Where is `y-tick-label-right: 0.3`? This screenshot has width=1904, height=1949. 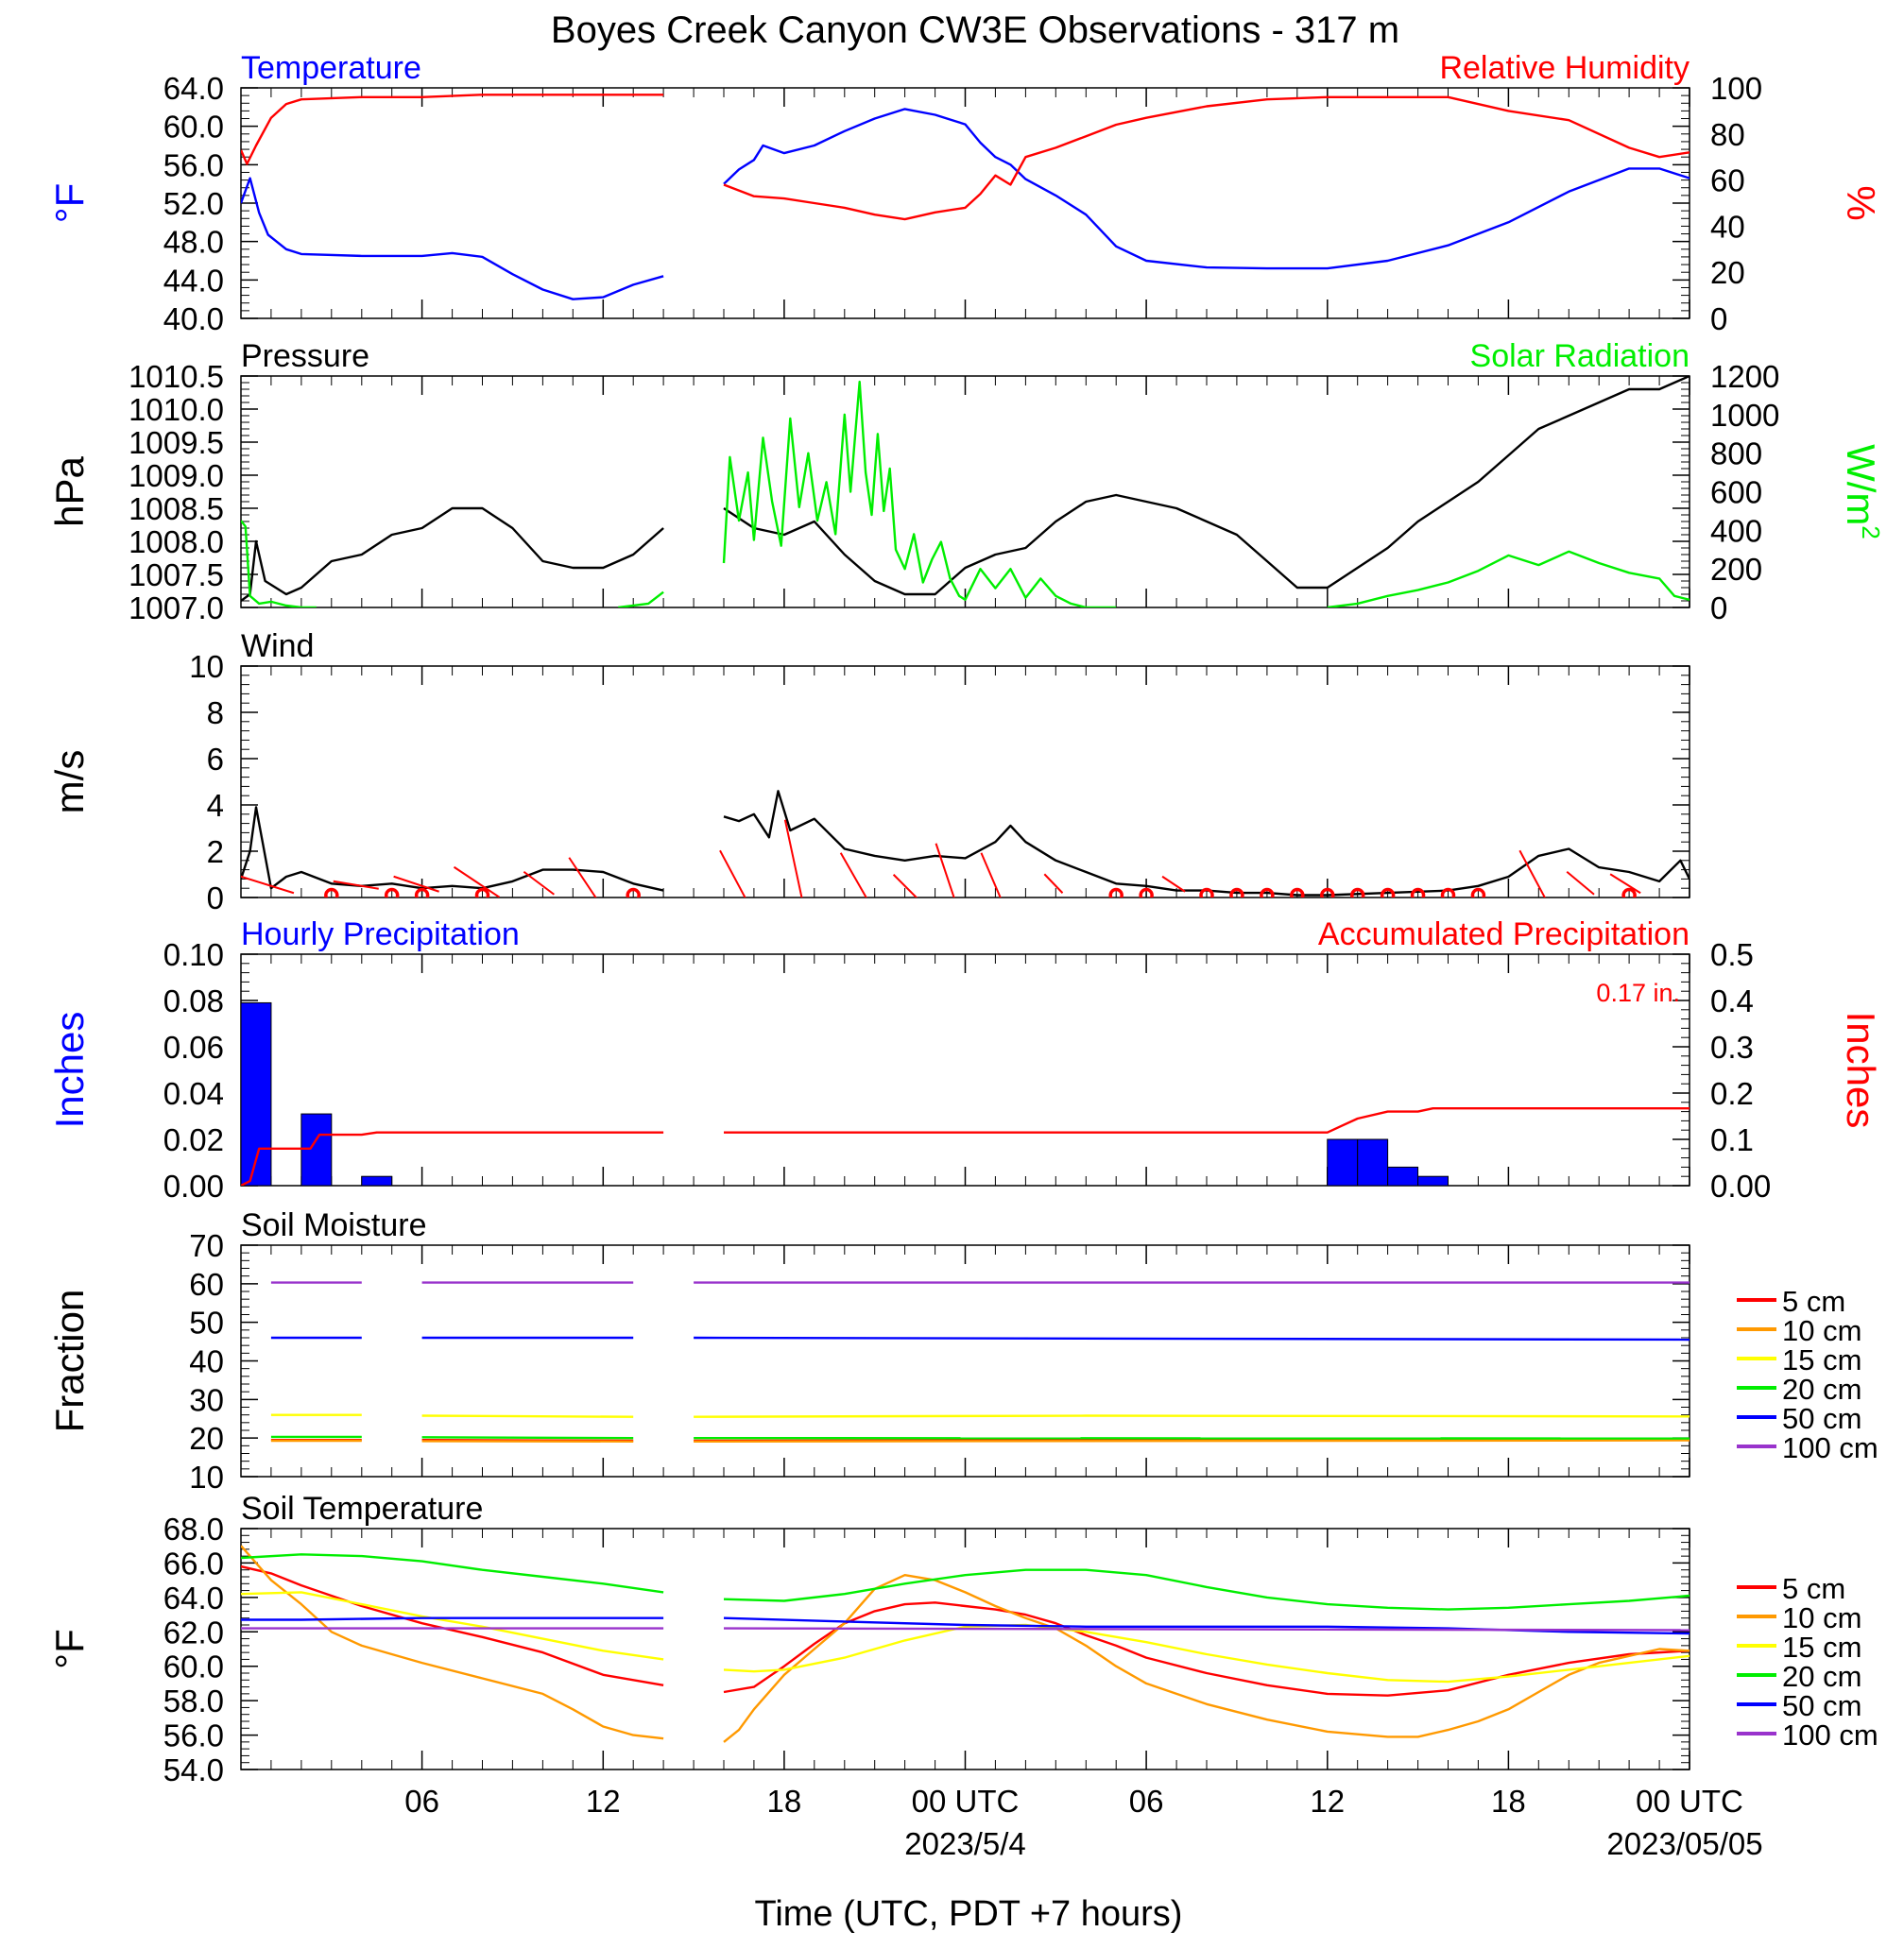 y-tick-label-right: 0.3 is located at coordinates (1732, 1047).